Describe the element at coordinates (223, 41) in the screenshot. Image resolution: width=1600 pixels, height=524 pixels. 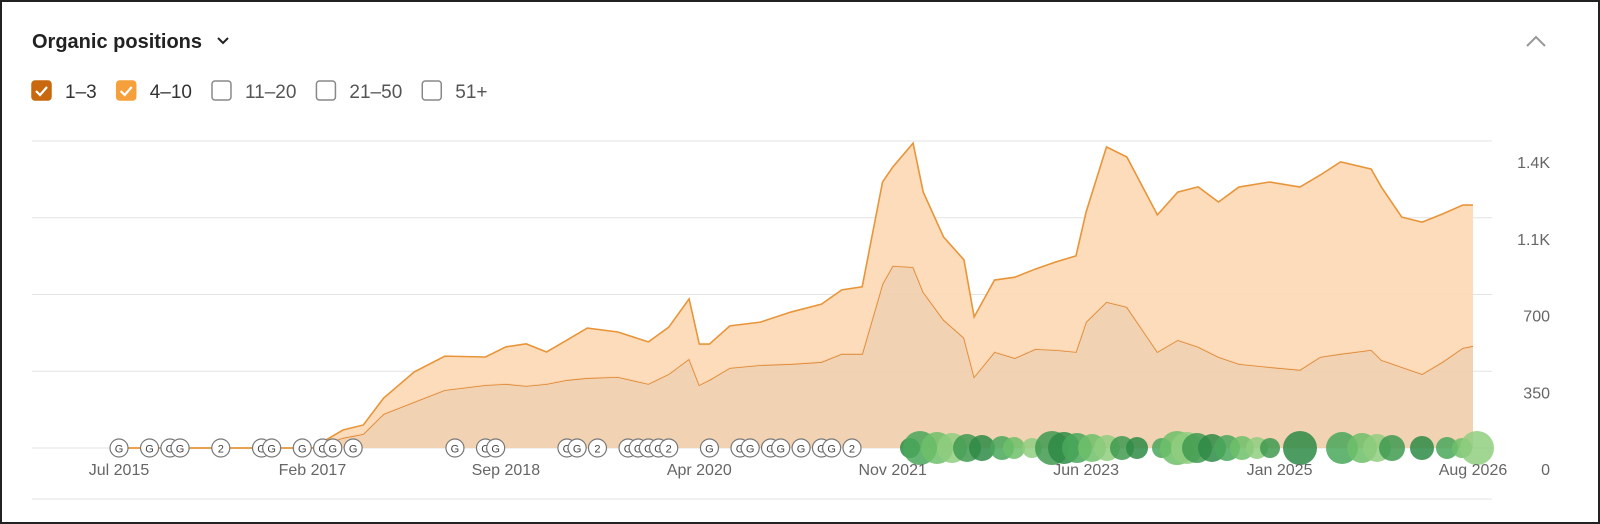
I see `dropdown-chevron` at that location.